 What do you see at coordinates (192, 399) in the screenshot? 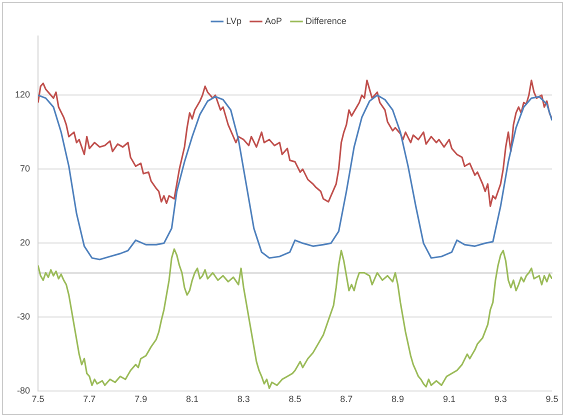
I see `x-tick-label: 8.1` at bounding box center [192, 399].